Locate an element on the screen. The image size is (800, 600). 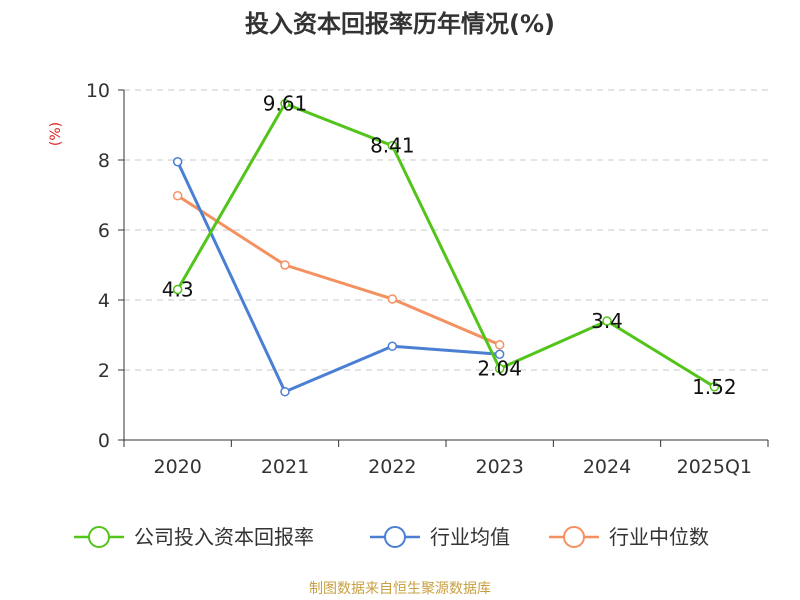
legend-label: 公司投入资本回报率 is located at coordinates (224, 537).